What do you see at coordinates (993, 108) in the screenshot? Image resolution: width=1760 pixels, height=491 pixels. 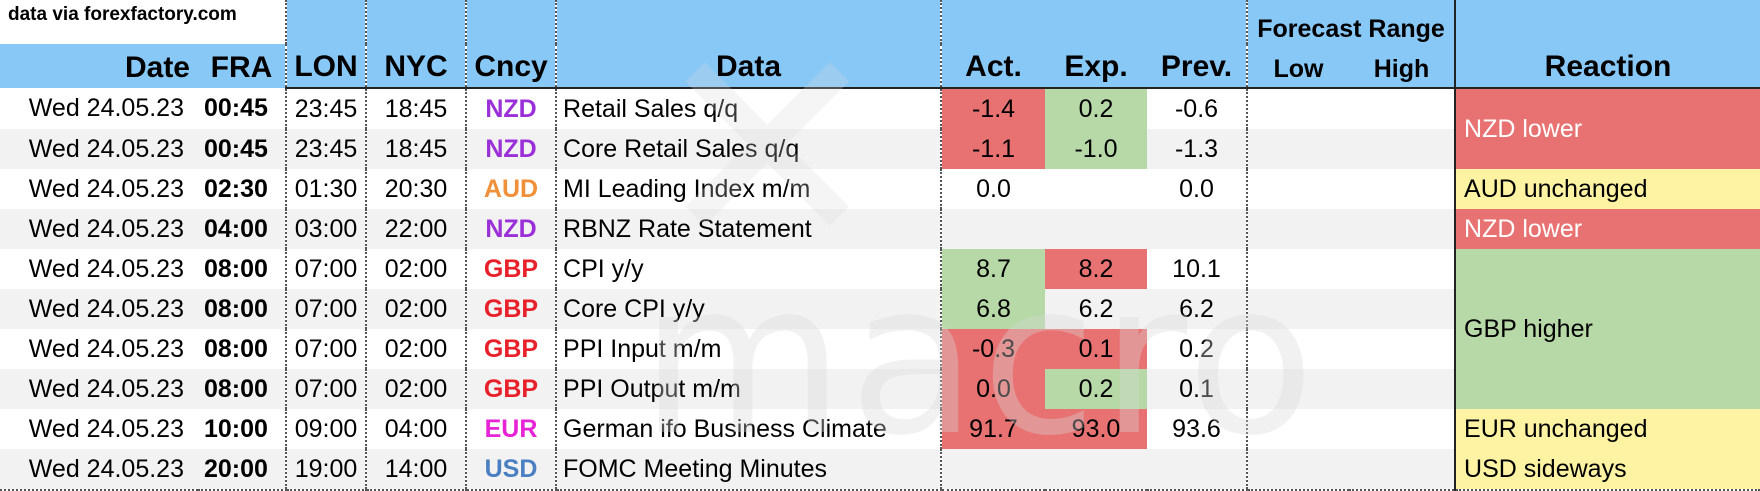 I see `cell-actual: -1.4` at bounding box center [993, 108].